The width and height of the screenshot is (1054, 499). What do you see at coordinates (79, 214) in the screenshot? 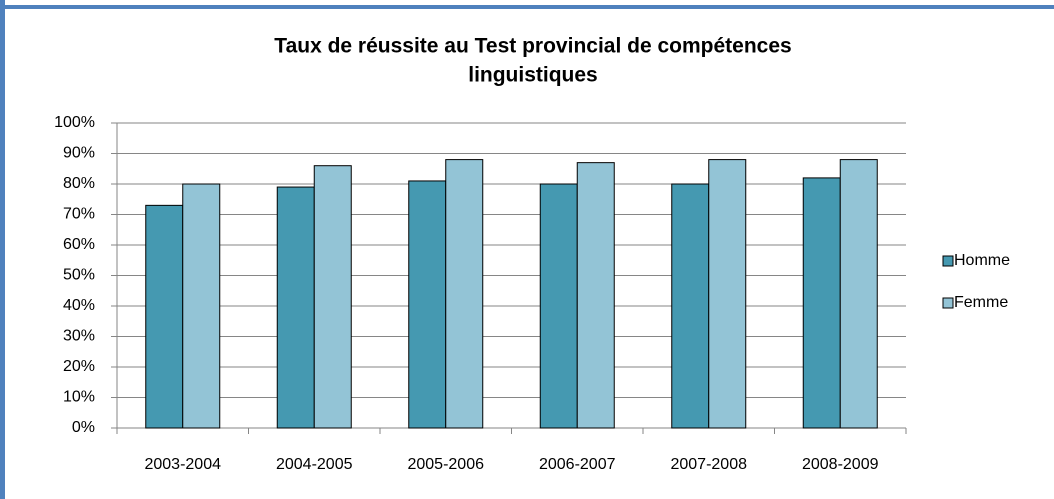
I see `y-tick-label: 70%` at bounding box center [79, 214].